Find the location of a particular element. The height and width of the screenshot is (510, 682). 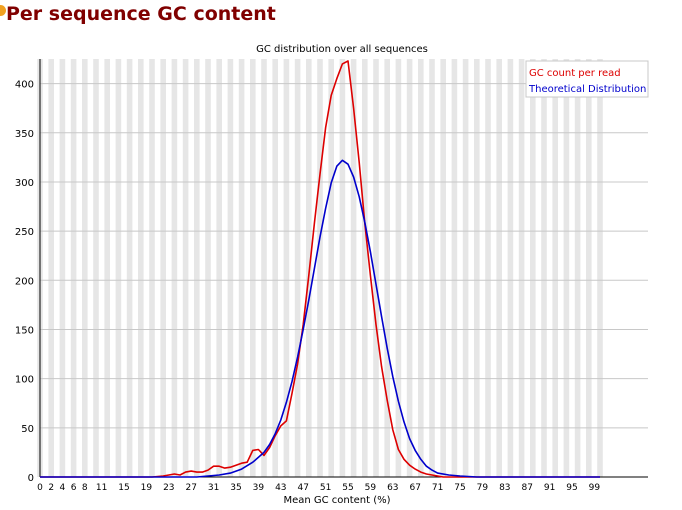

x-tick-label: 19 is located at coordinates (147, 488).